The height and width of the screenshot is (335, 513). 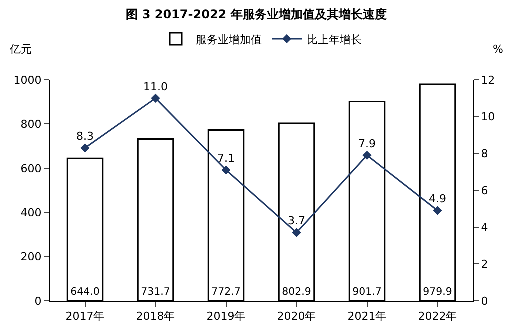 I want to click on data-label: 3.7, so click(x=297, y=221).